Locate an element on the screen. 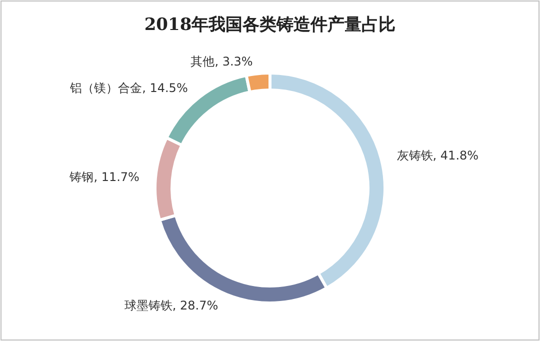 The height and width of the screenshot is (341, 540). slice-label: 铝（镁）合金, 14.5% is located at coordinates (128, 87).